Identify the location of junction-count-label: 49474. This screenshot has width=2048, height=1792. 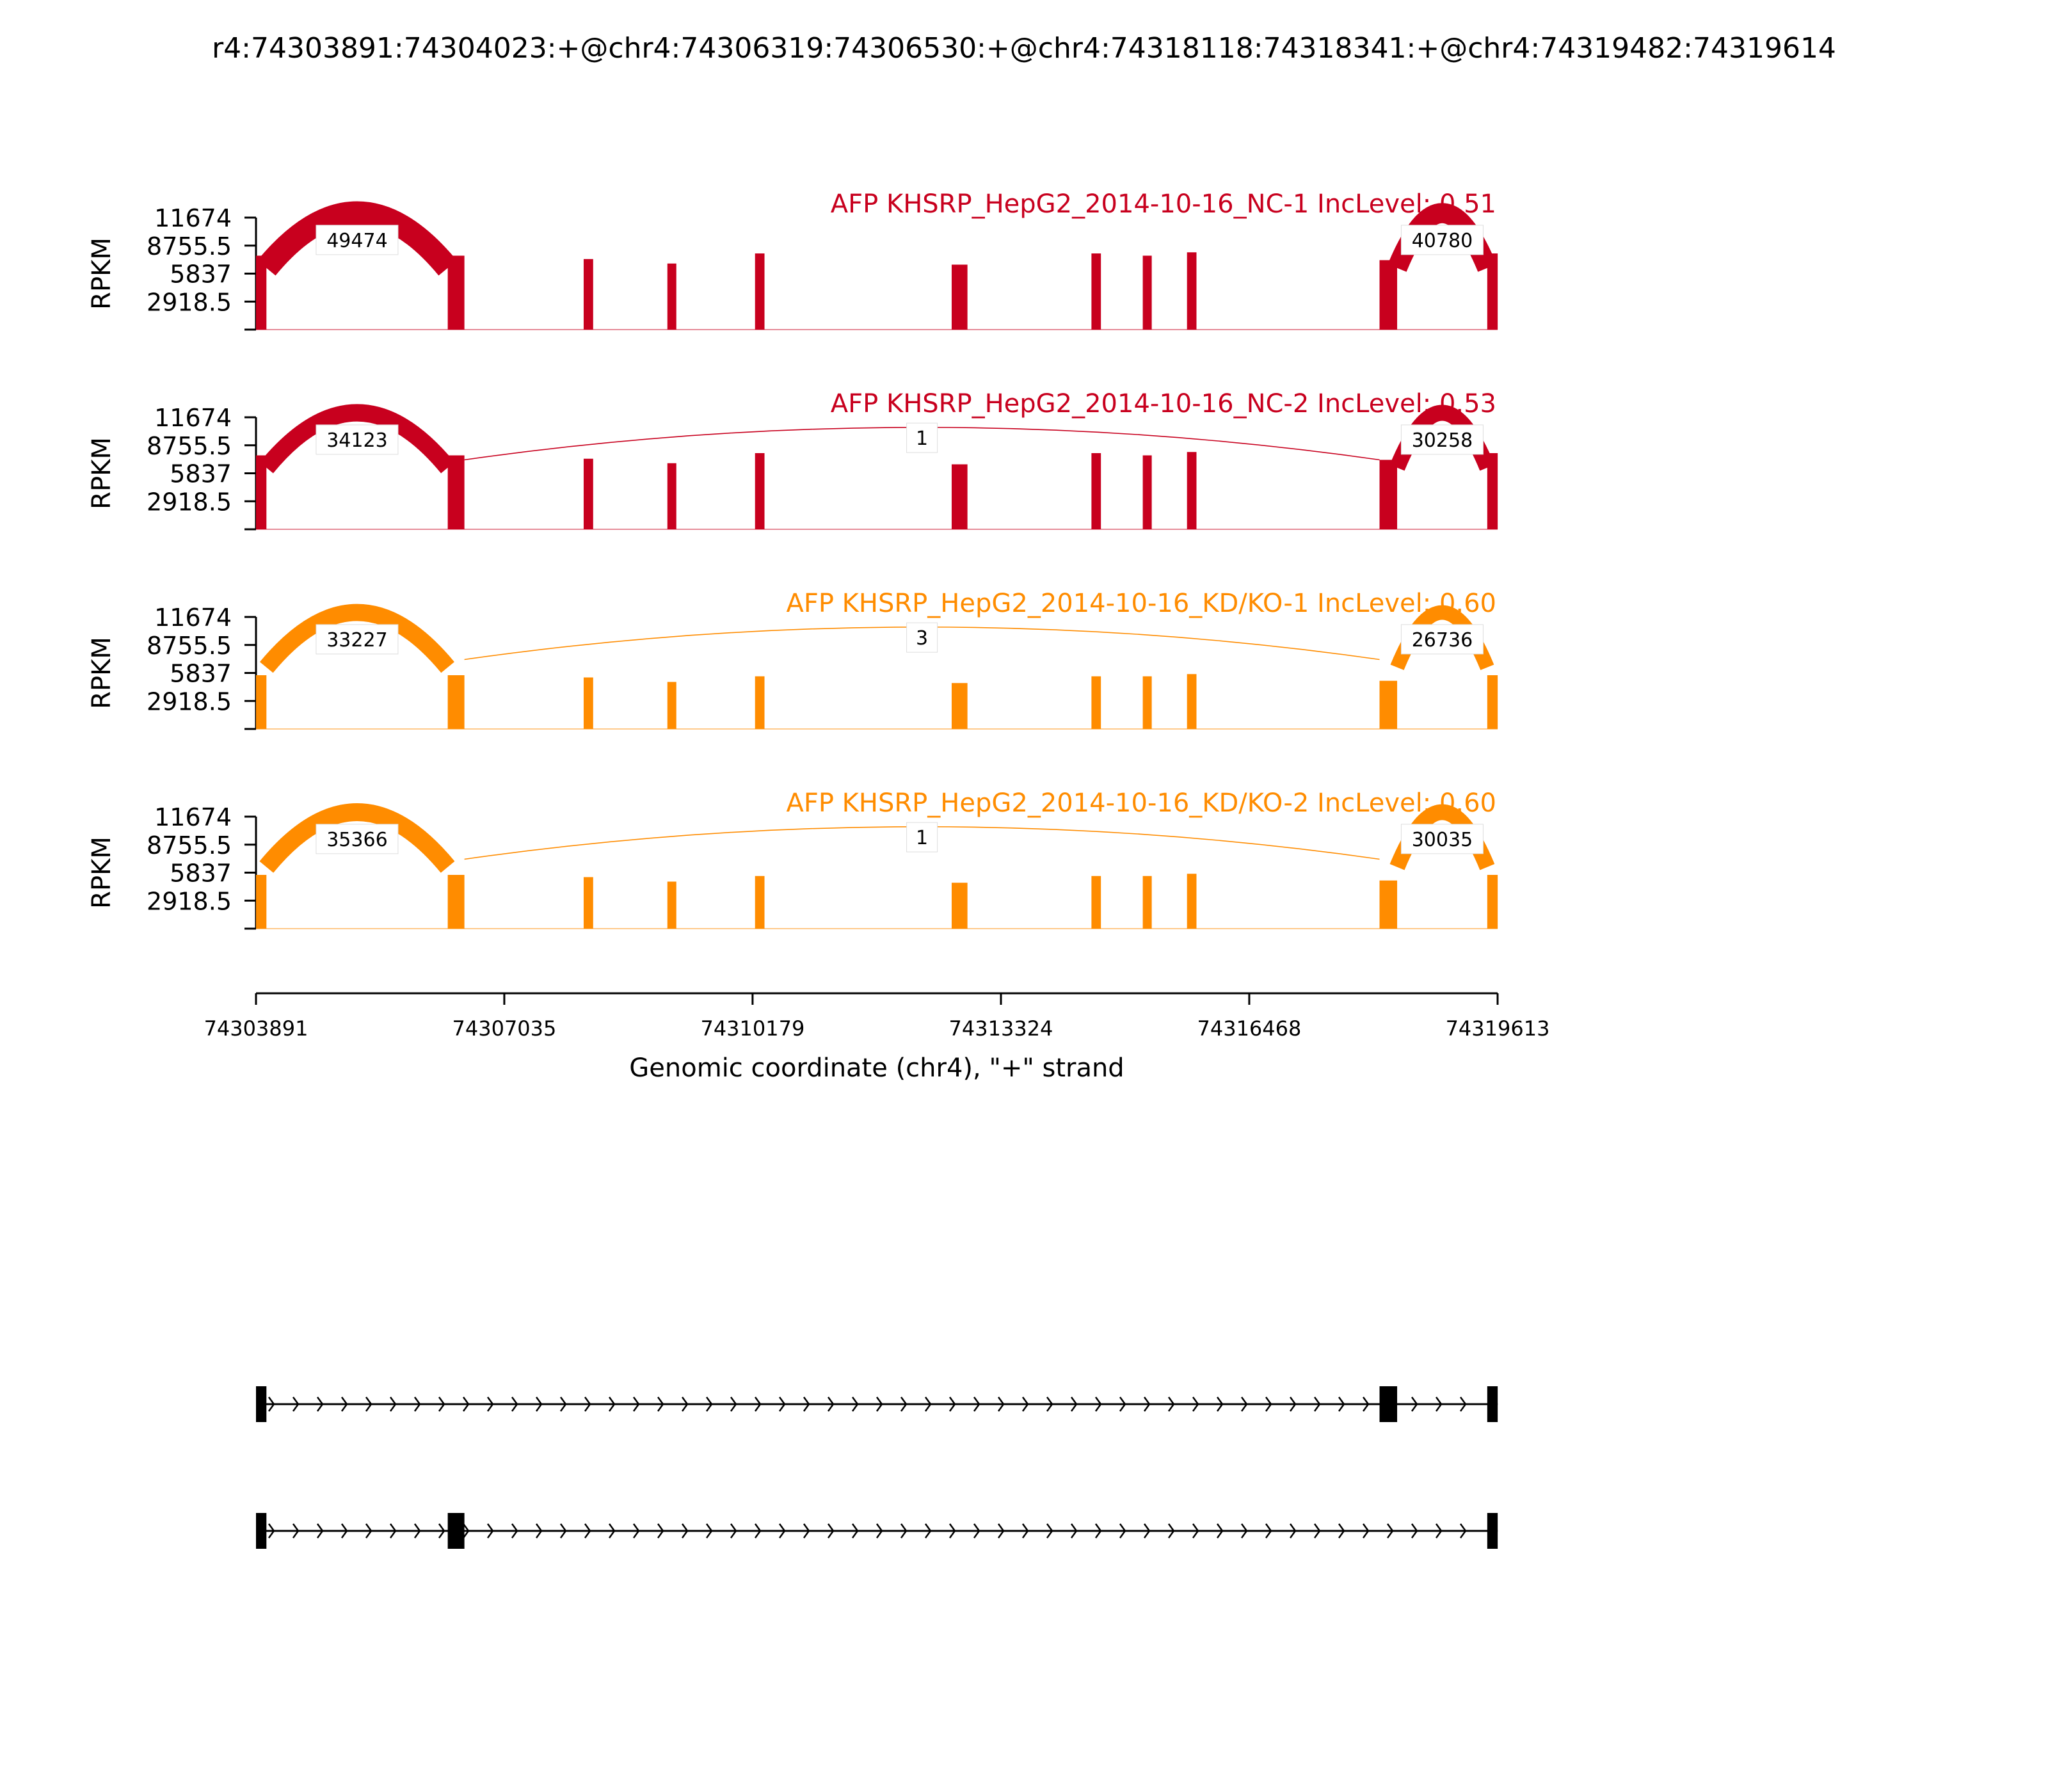
(356, 241).